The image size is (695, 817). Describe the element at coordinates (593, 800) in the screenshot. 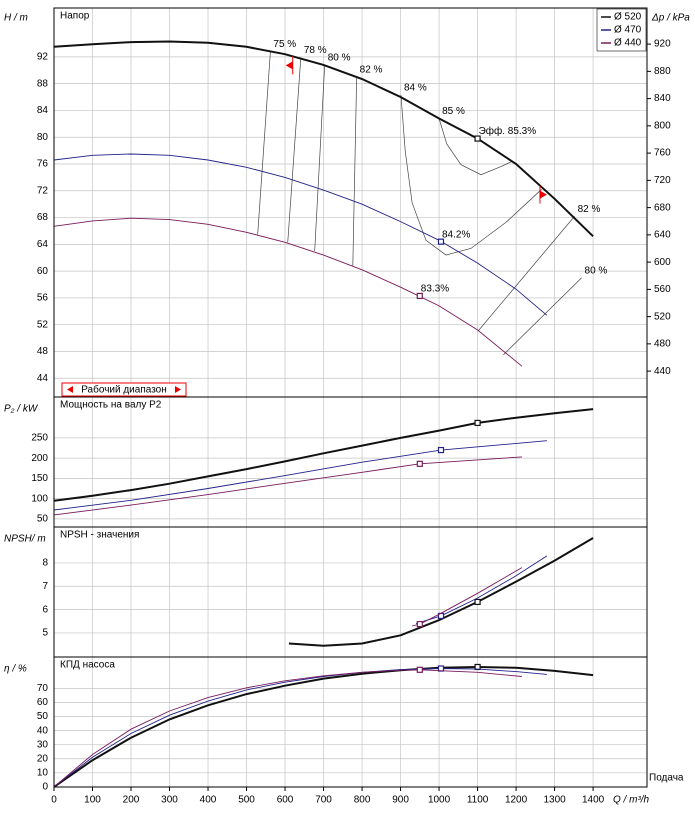

I see `x-tick-label: 1400` at that location.